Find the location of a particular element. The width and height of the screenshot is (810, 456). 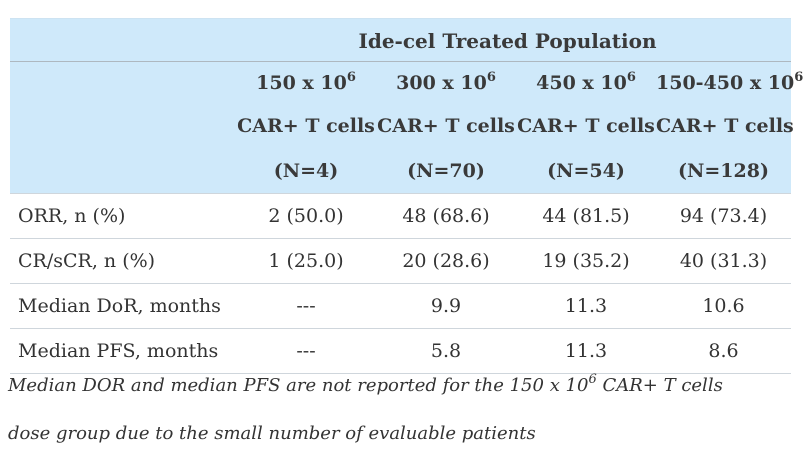

table-cell: 1 (25.0) is located at coordinates (306, 261).